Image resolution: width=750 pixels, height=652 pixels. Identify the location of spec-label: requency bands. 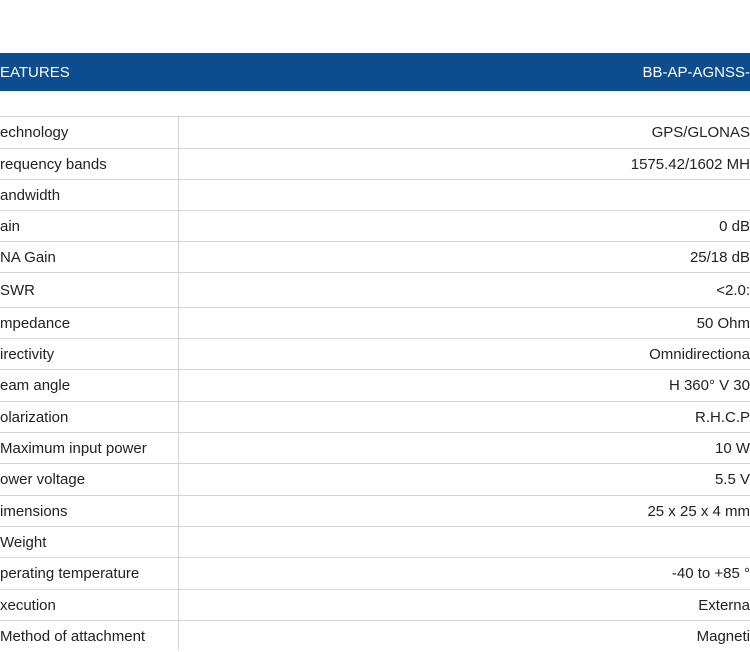
(53, 164).